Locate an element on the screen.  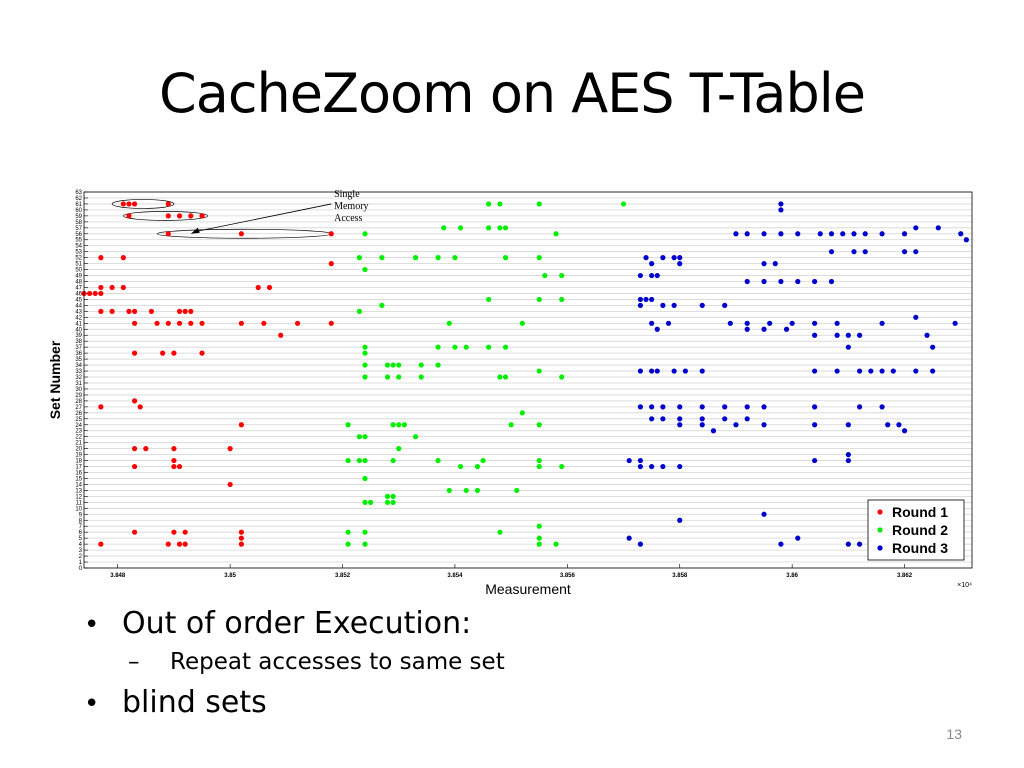
y-tick-label: 0 is located at coordinates (81, 569).